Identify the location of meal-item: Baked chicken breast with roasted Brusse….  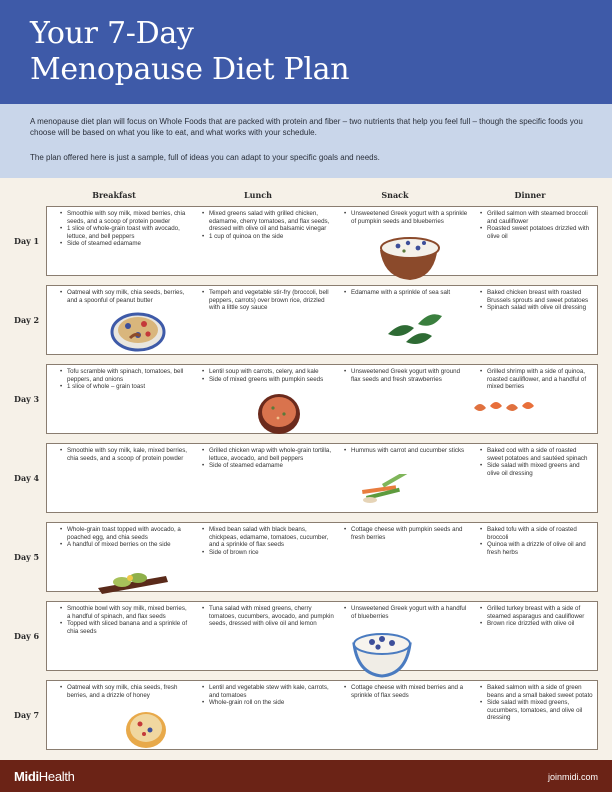
(536, 296).